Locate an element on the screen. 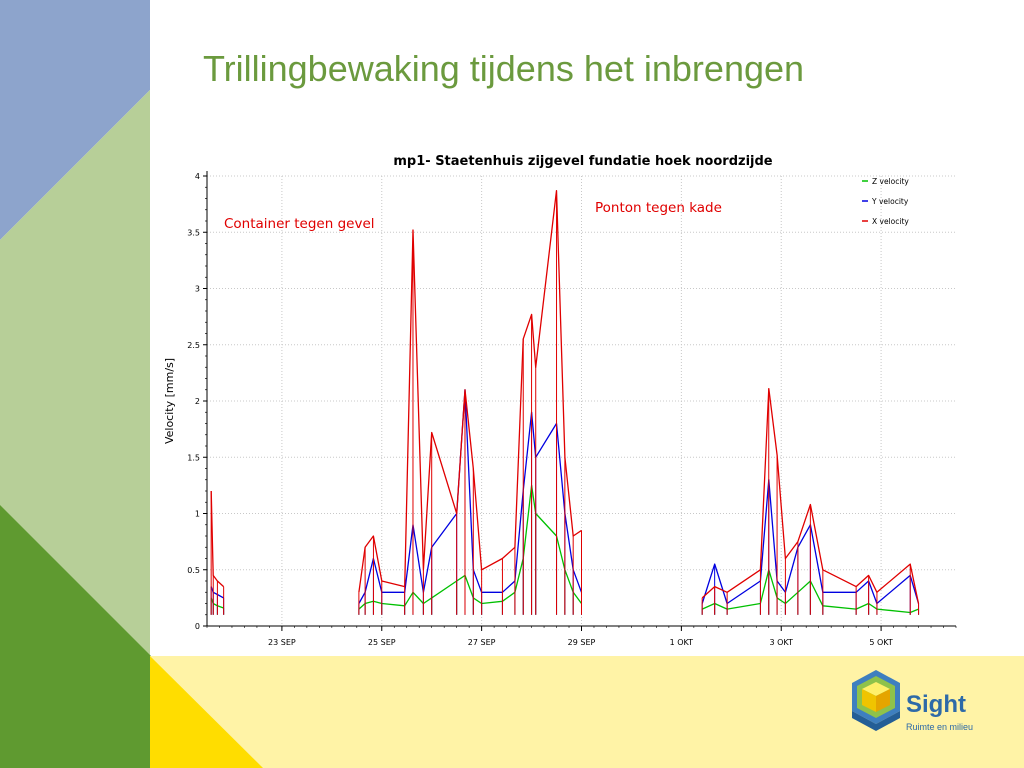 The image size is (1024, 768). y-tick-label: 2.5 is located at coordinates (193, 345).